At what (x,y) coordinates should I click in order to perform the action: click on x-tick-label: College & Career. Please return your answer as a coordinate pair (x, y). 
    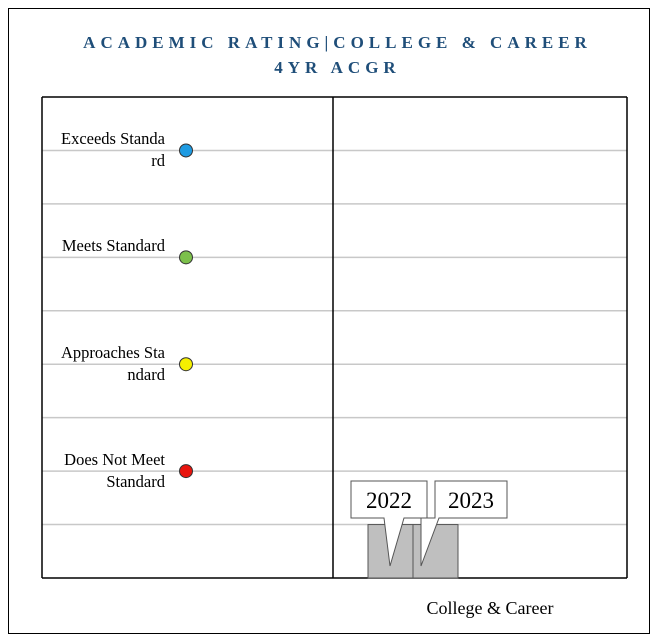
    Looking at the image, I should click on (490, 608).